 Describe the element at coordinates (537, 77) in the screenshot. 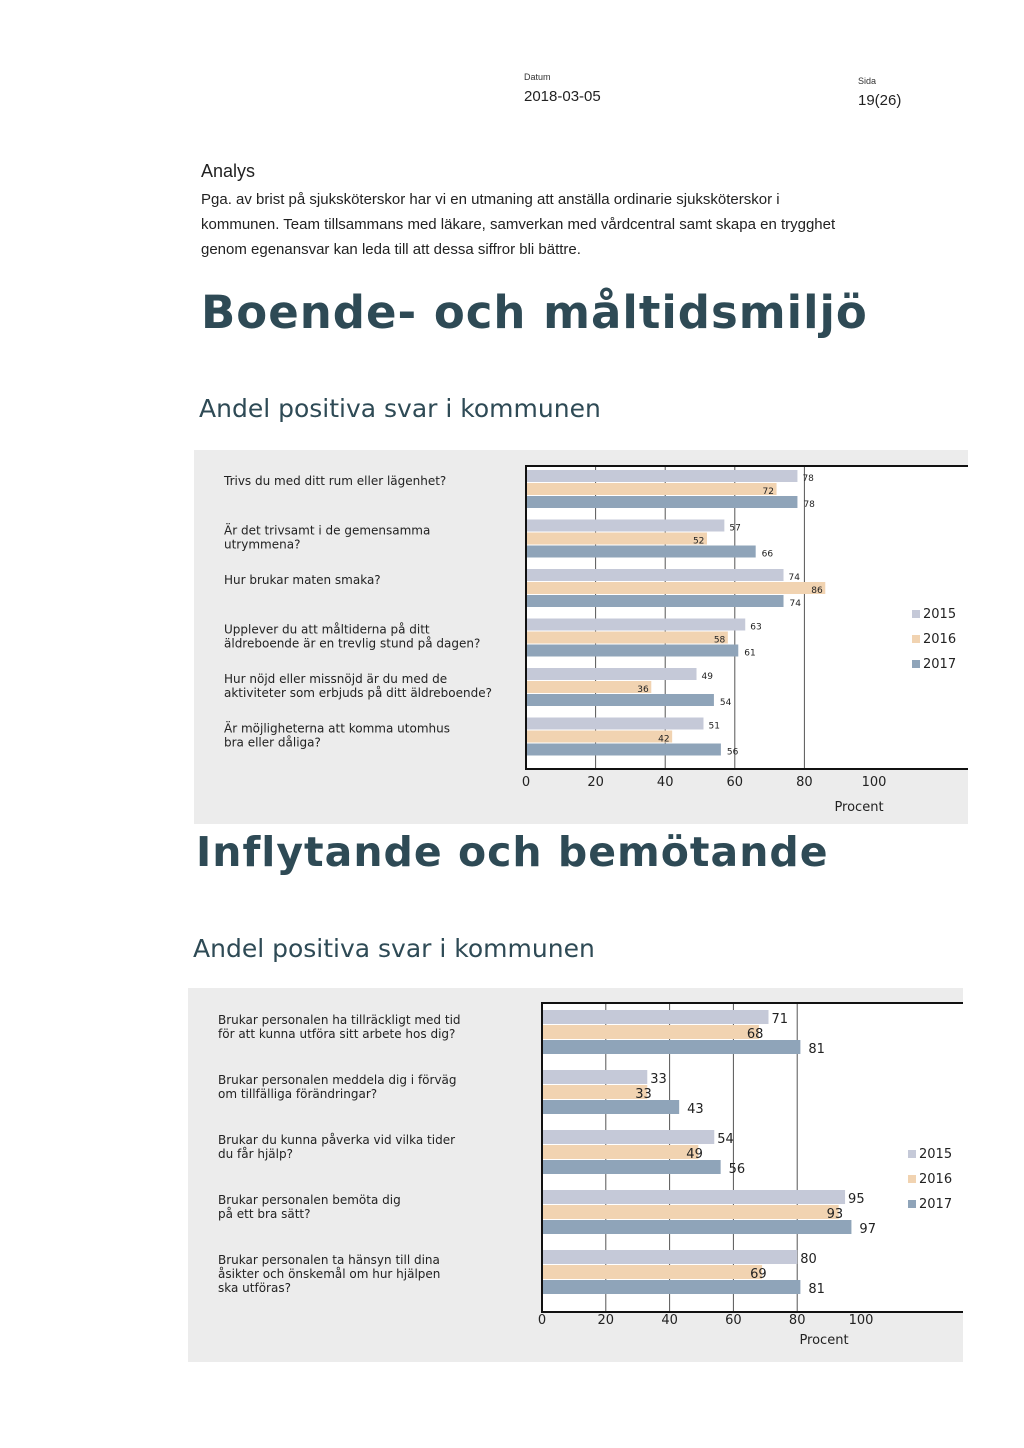

I see `date-label: Datum` at that location.